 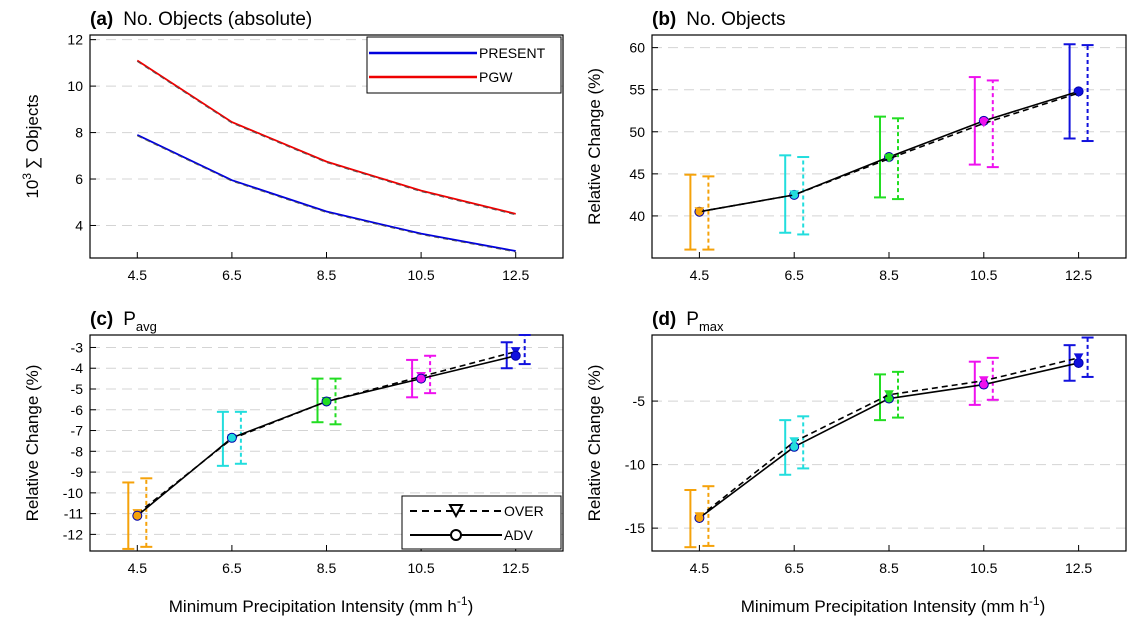 I want to click on y-tick-label: 40, so click(x=637, y=216).